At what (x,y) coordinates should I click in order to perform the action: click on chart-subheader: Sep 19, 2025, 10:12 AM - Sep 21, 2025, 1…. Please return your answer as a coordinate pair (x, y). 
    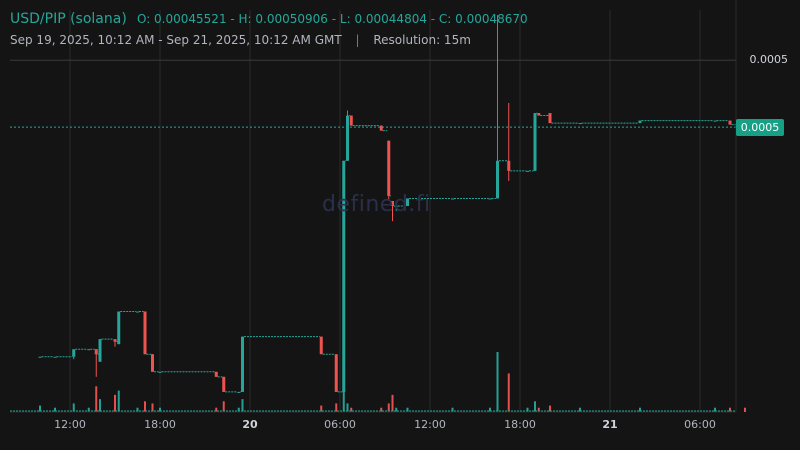
    Looking at the image, I should click on (240, 40).